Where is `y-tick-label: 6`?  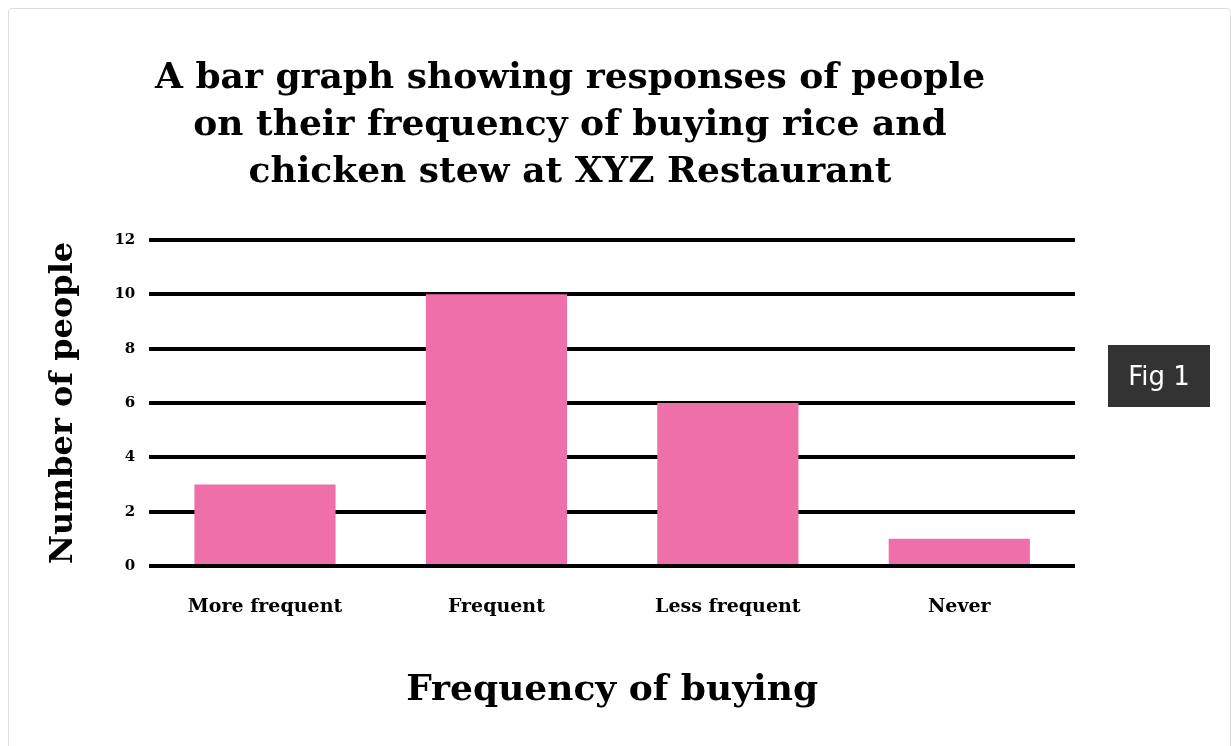
y-tick-label: 6 is located at coordinates (130, 401).